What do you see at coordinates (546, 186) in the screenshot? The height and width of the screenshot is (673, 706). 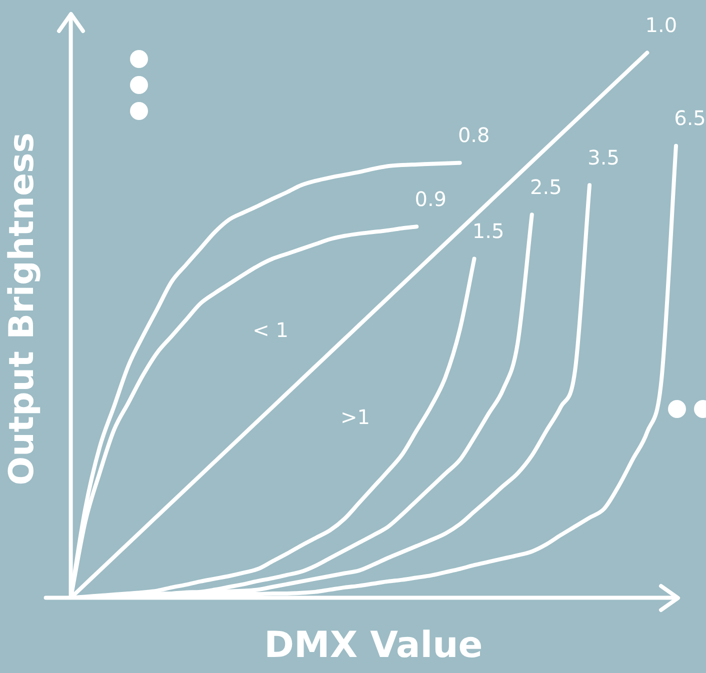 I see `series-label: 2.5` at bounding box center [546, 186].